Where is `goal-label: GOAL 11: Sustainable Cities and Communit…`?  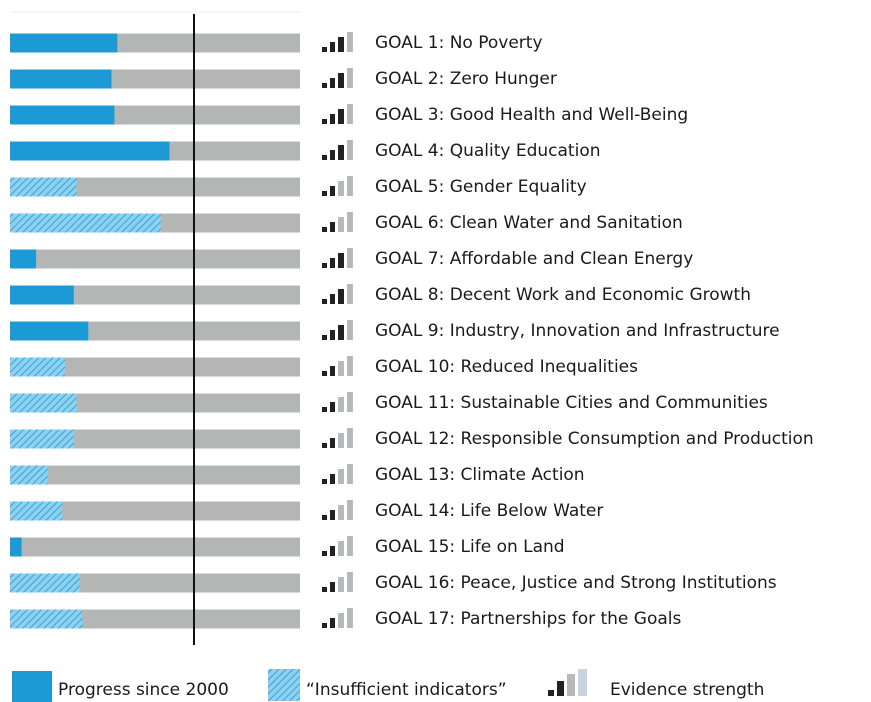 goal-label: GOAL 11: Sustainable Cities and Communit… is located at coordinates (571, 403).